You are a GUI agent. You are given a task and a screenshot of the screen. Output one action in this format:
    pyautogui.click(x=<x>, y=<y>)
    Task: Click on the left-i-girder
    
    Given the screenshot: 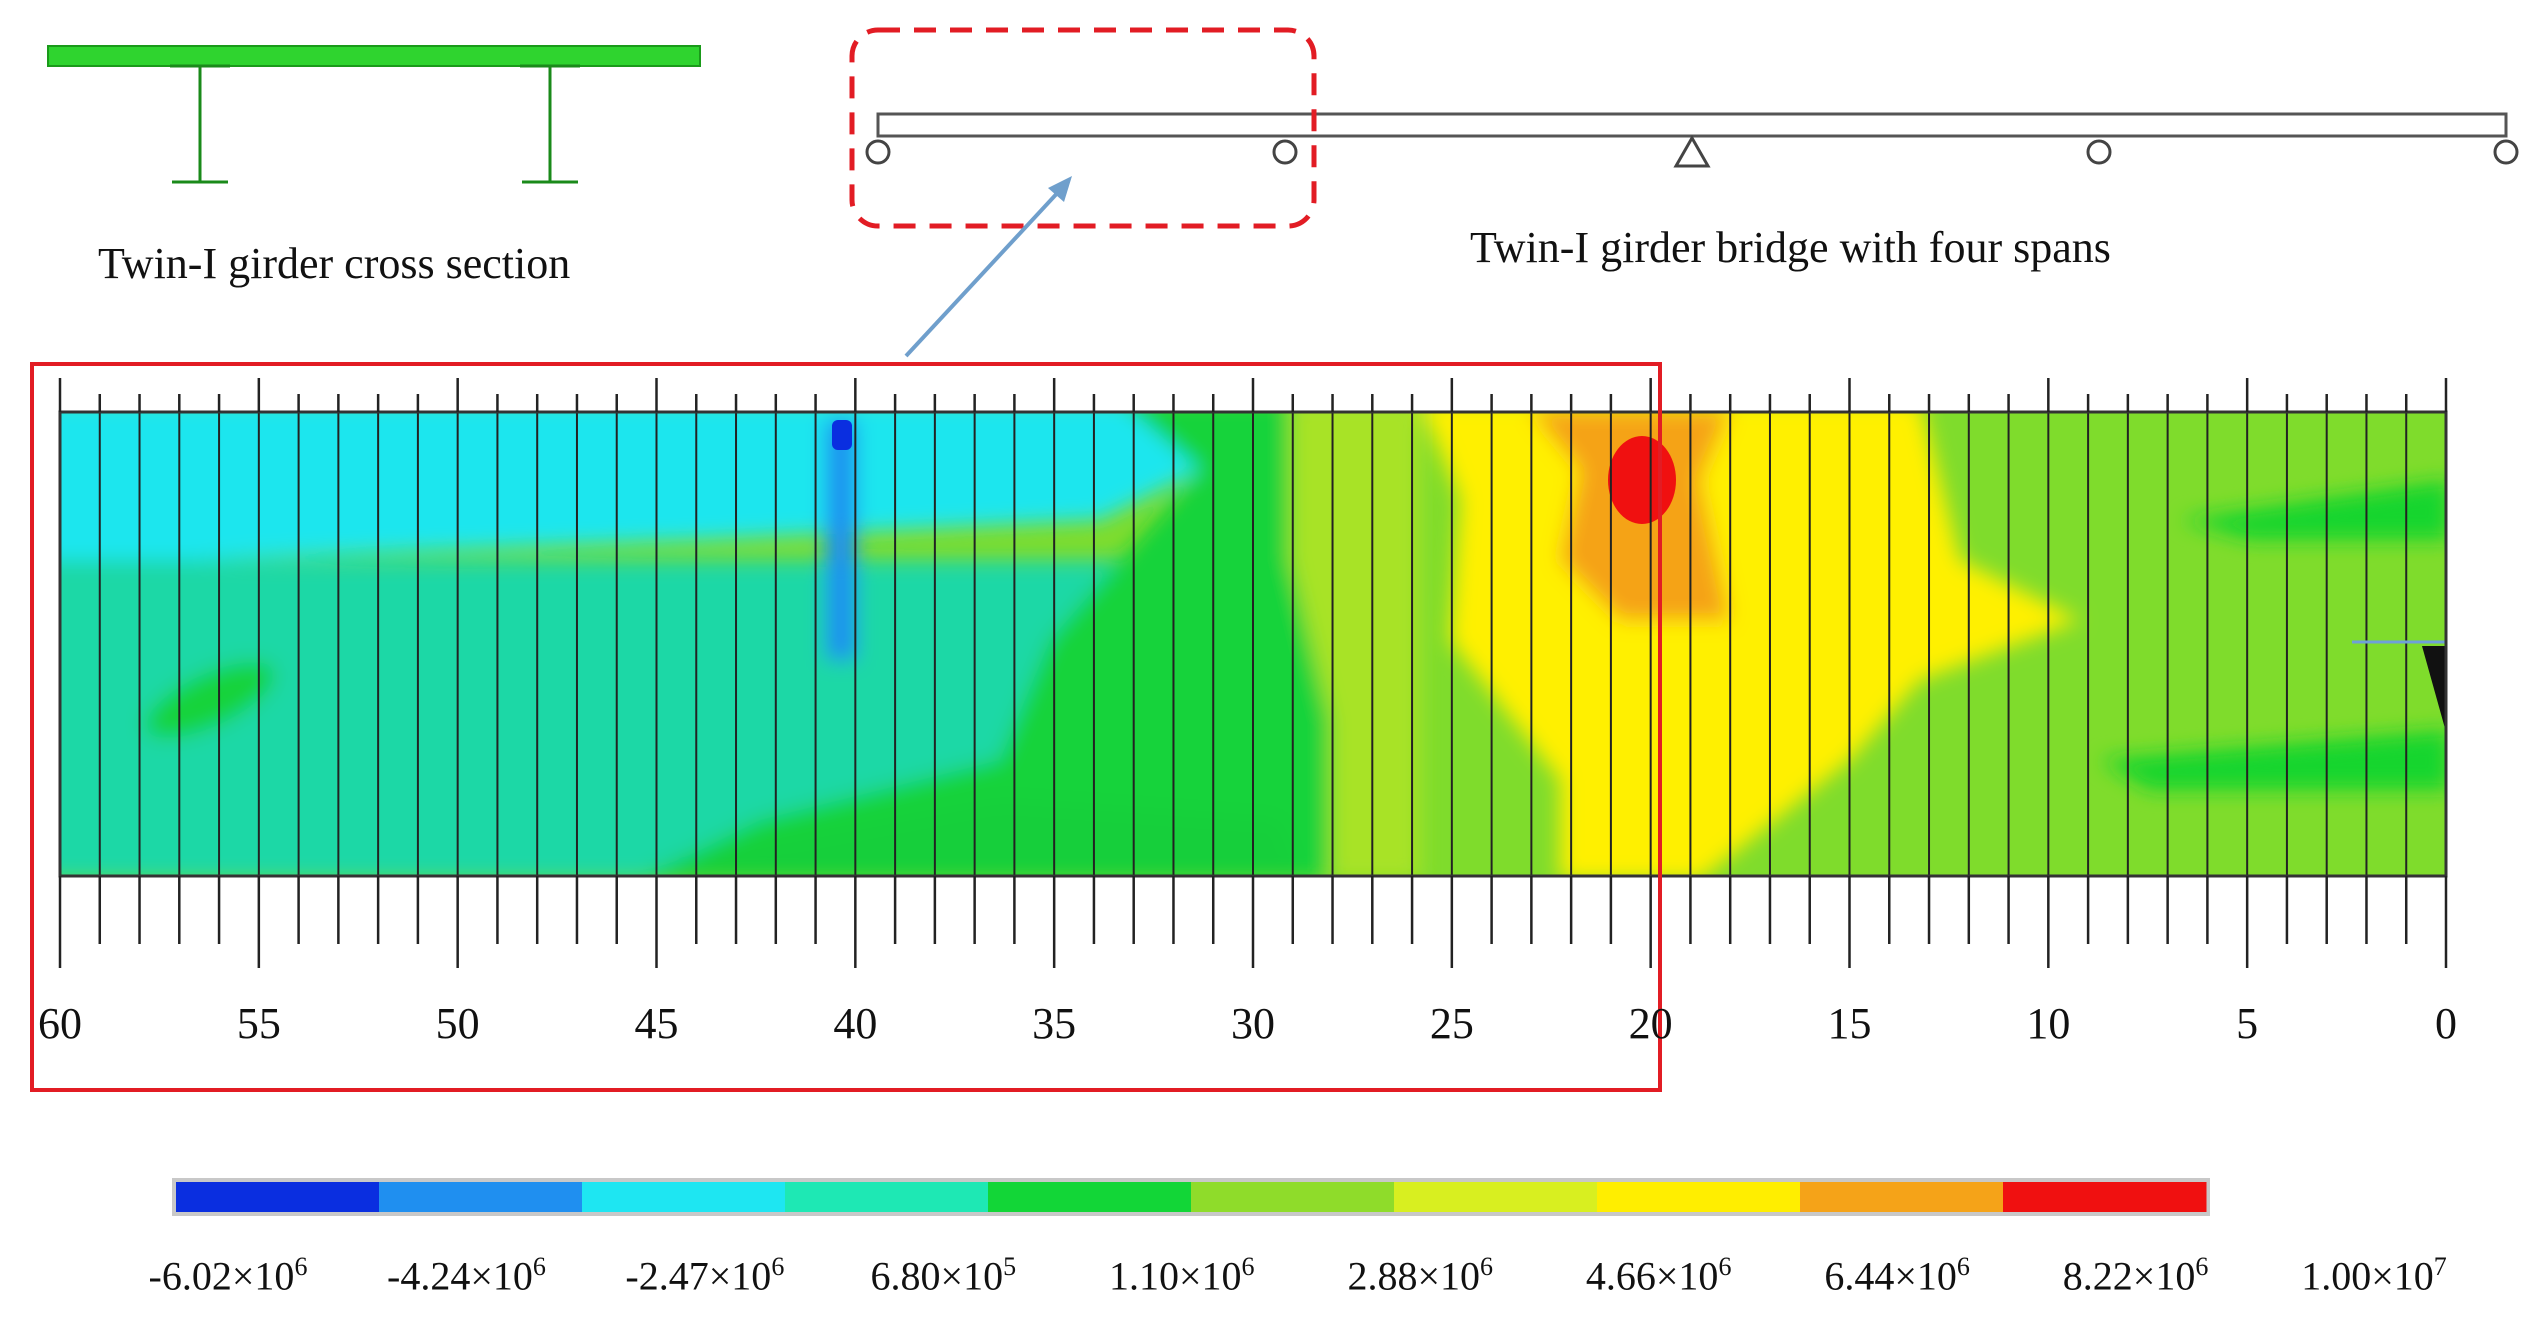 What is the action you would take?
    pyautogui.click(x=200, y=124)
    